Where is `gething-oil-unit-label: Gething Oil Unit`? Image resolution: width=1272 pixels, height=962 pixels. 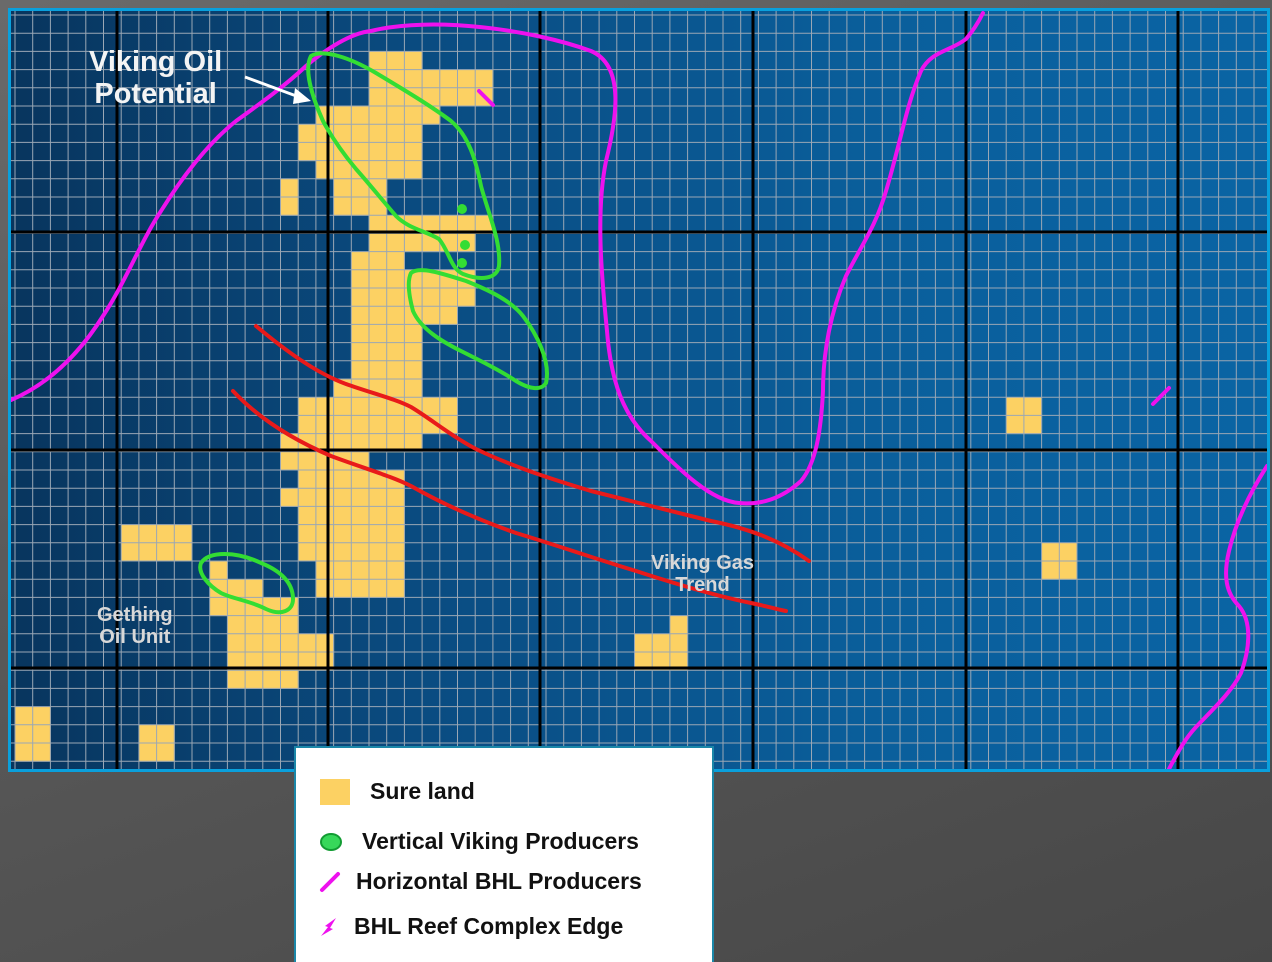 gething-oil-unit-label: Gething Oil Unit is located at coordinates (135, 626).